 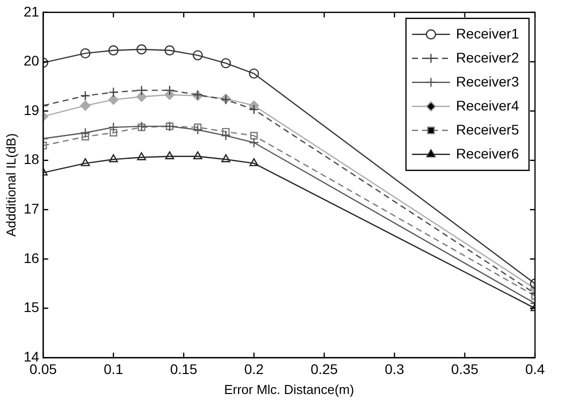 I want to click on x-tick-label: 0.2, so click(x=254, y=368).